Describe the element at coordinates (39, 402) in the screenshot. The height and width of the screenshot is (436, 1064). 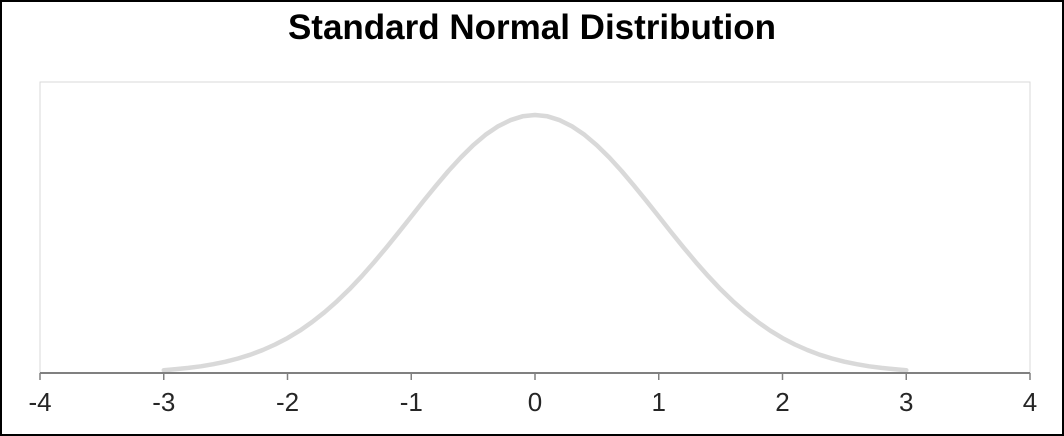
I see `x-tick-label: -4` at that location.